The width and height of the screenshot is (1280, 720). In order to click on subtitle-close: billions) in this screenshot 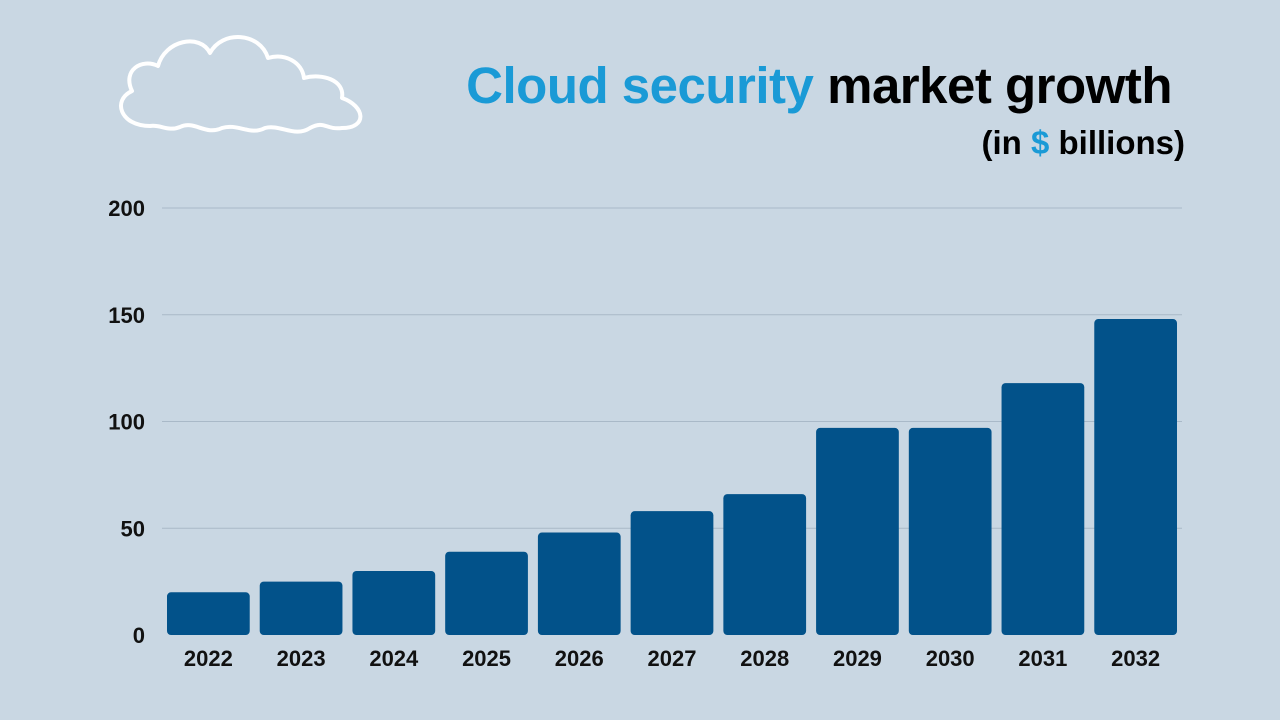, I will do `click(1122, 142)`.